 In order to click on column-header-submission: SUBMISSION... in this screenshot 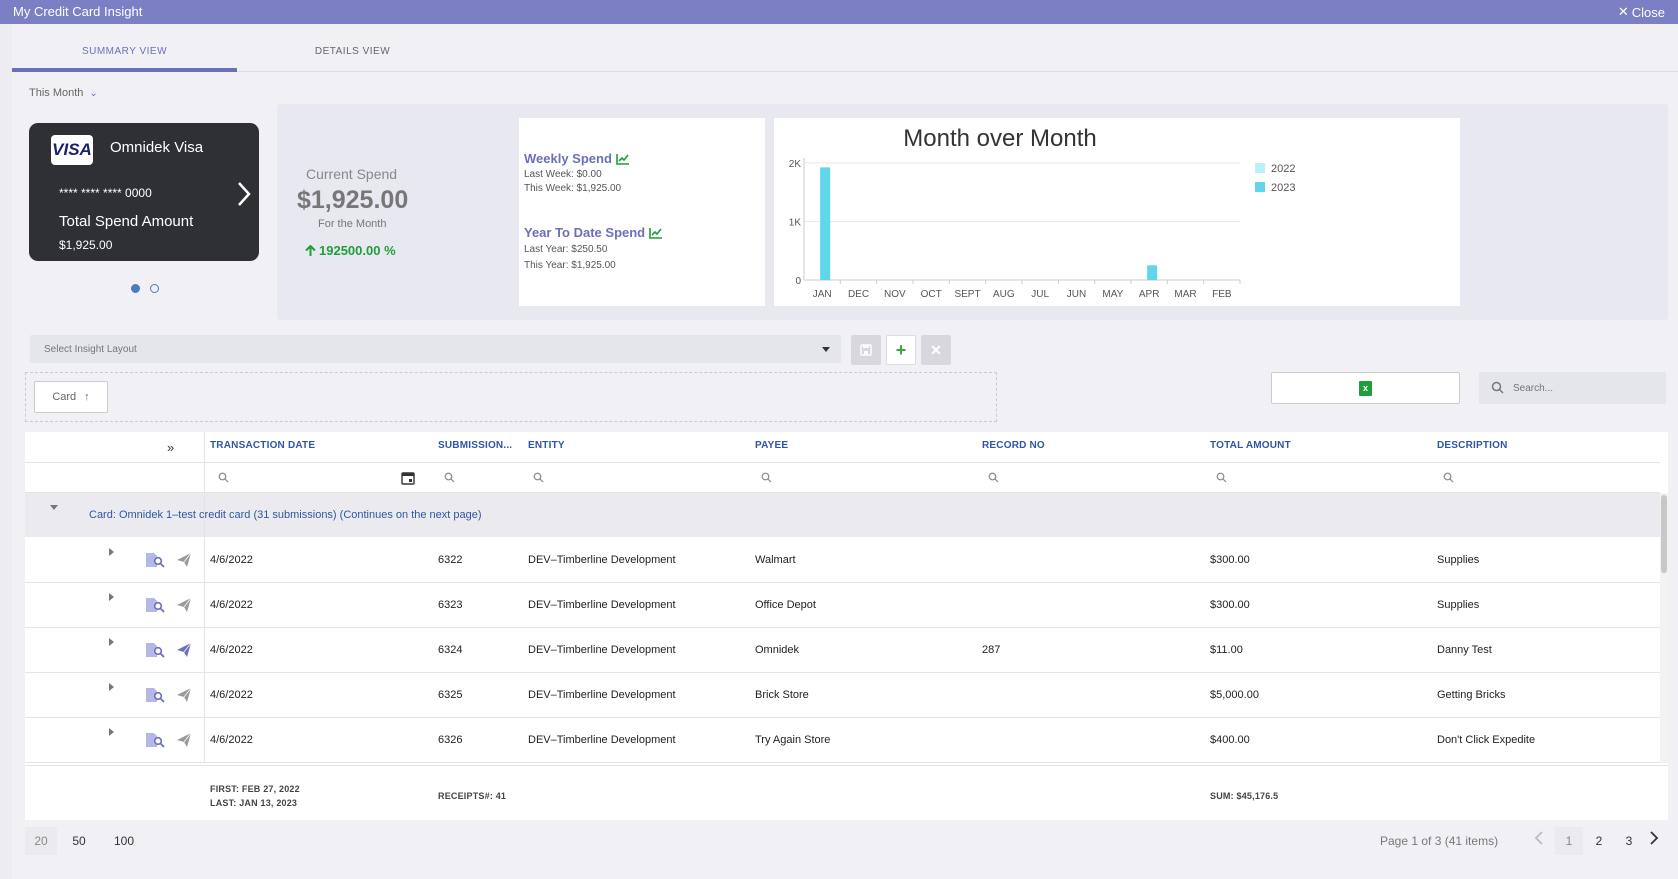, I will do `click(475, 445)`.